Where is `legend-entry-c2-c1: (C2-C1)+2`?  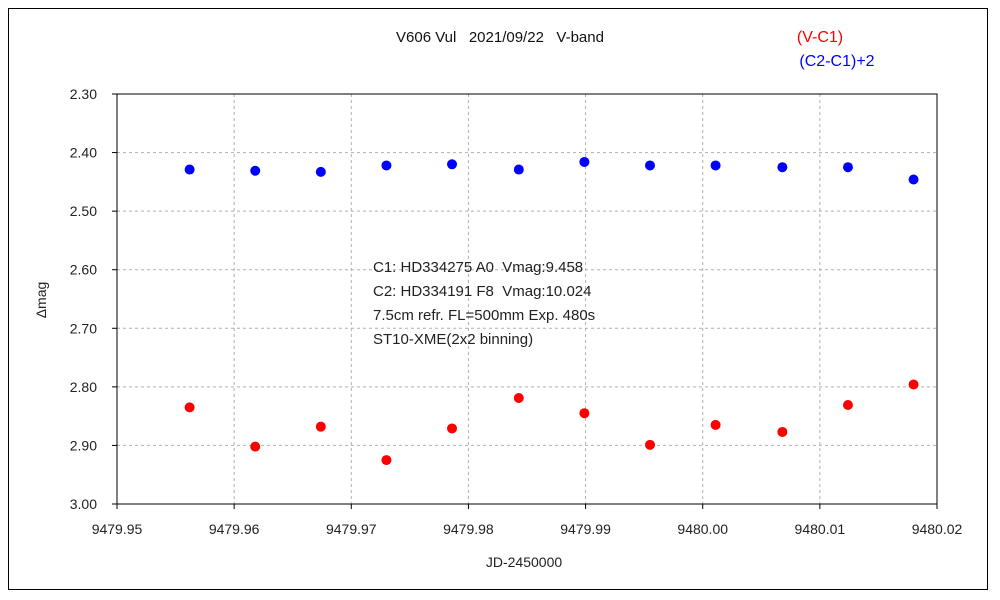 legend-entry-c2-c1: (C2-C1)+2 is located at coordinates (836, 61).